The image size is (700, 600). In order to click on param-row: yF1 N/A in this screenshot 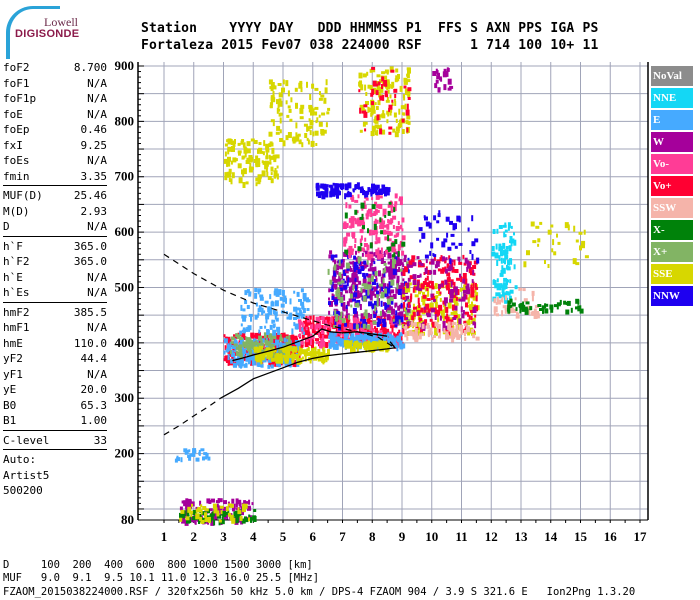, I will do `click(55, 375)`.